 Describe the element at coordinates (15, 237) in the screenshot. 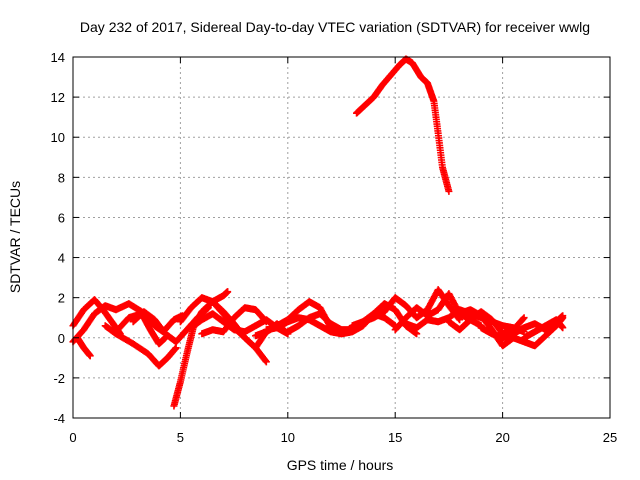

I see `y-axis-label: SDTVAR / TECUs` at that location.